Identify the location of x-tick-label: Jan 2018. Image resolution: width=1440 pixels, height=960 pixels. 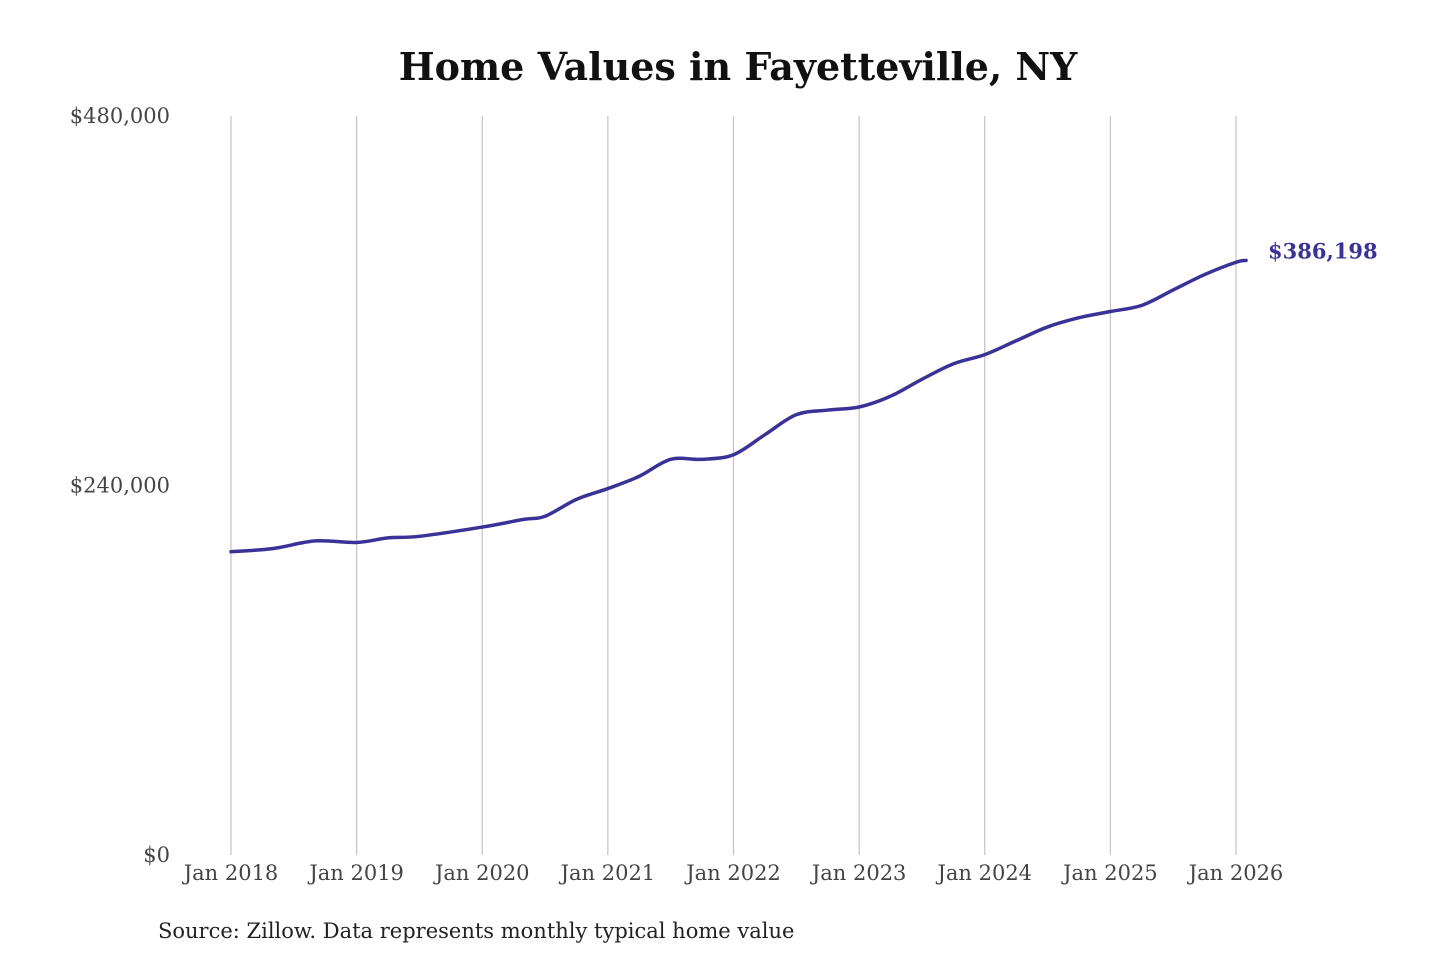
(230, 873).